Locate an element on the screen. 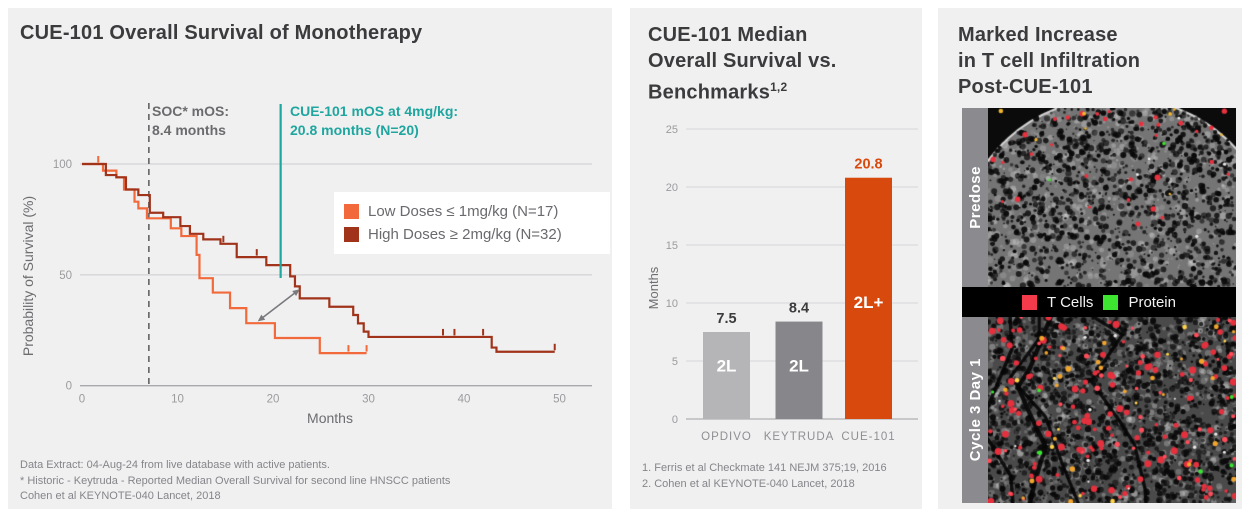  predose-microscopy-image is located at coordinates (1112, 197).